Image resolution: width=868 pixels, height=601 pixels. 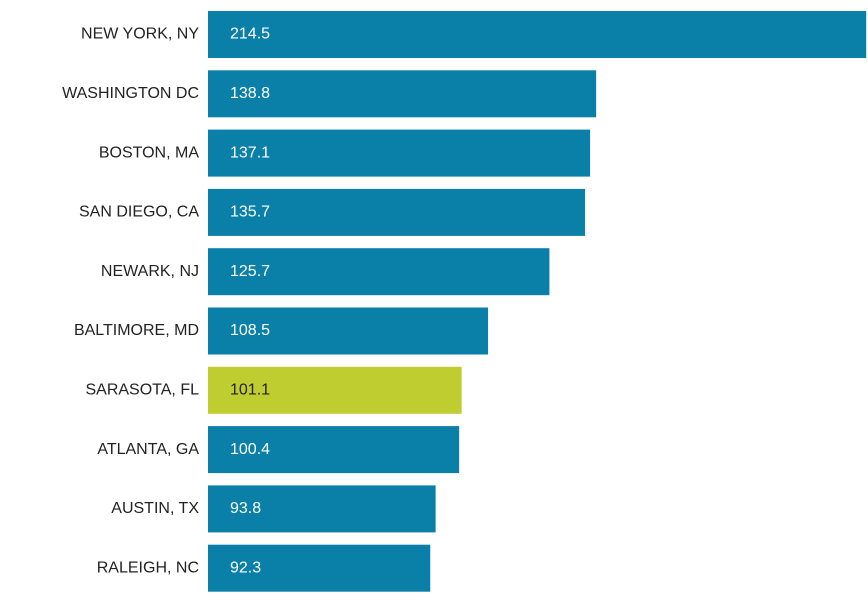 I want to click on value-label: 135.7, so click(x=250, y=212).